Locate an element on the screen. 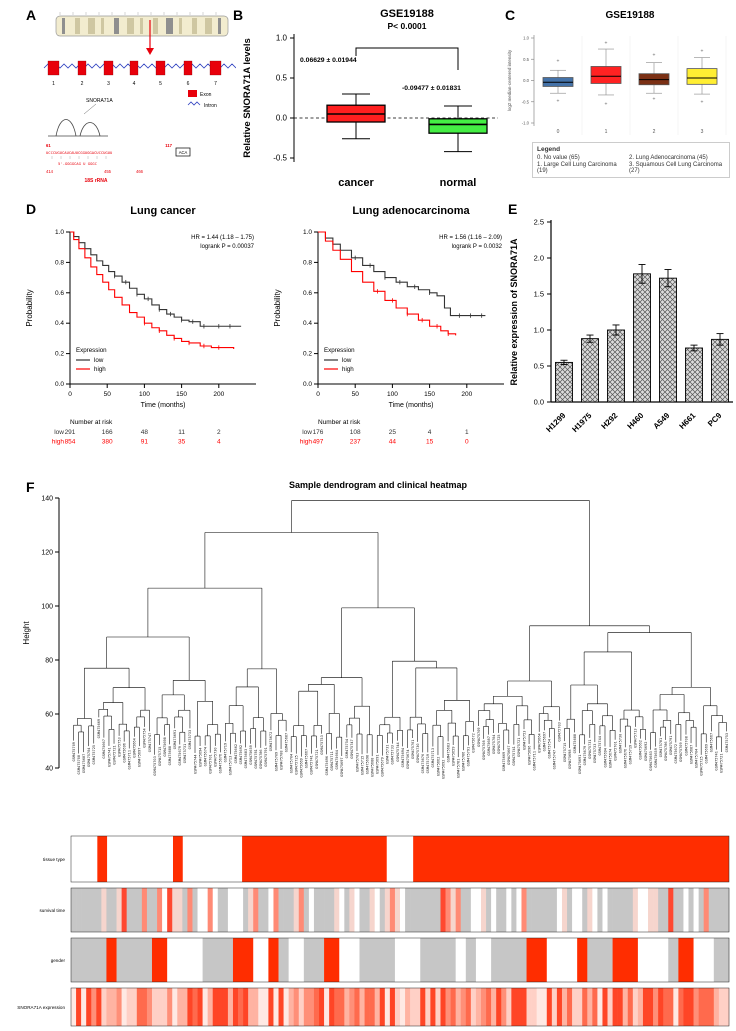  svg-text: Expression is located at coordinates (91, 350).